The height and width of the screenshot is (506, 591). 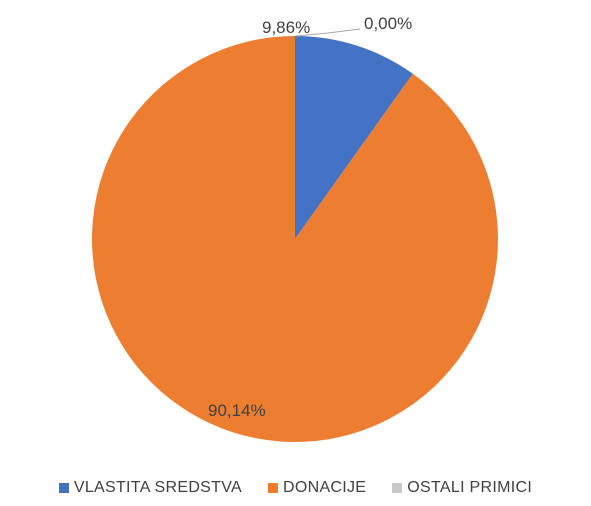 I want to click on data-label-vlastita-sredstva: 9,86%, so click(x=286, y=27).